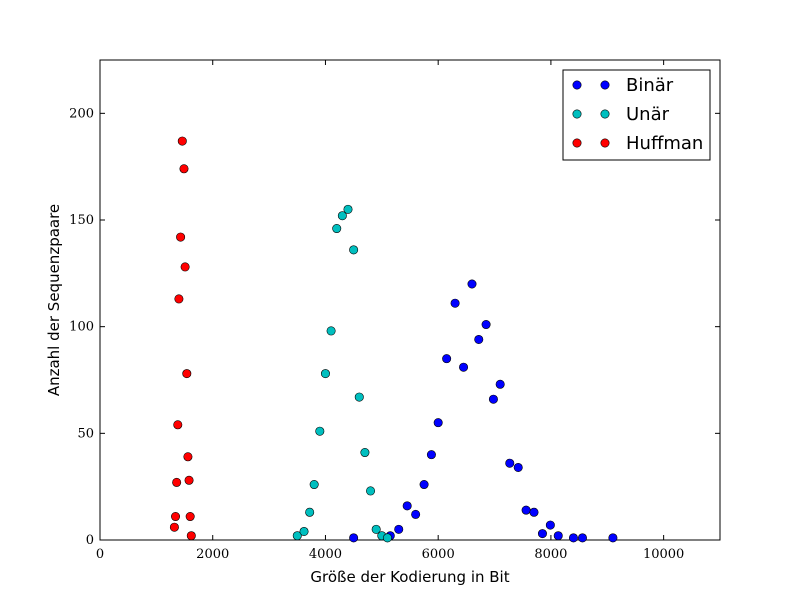 This screenshot has width=800, height=600. I want to click on legend-box, so click(636, 115).